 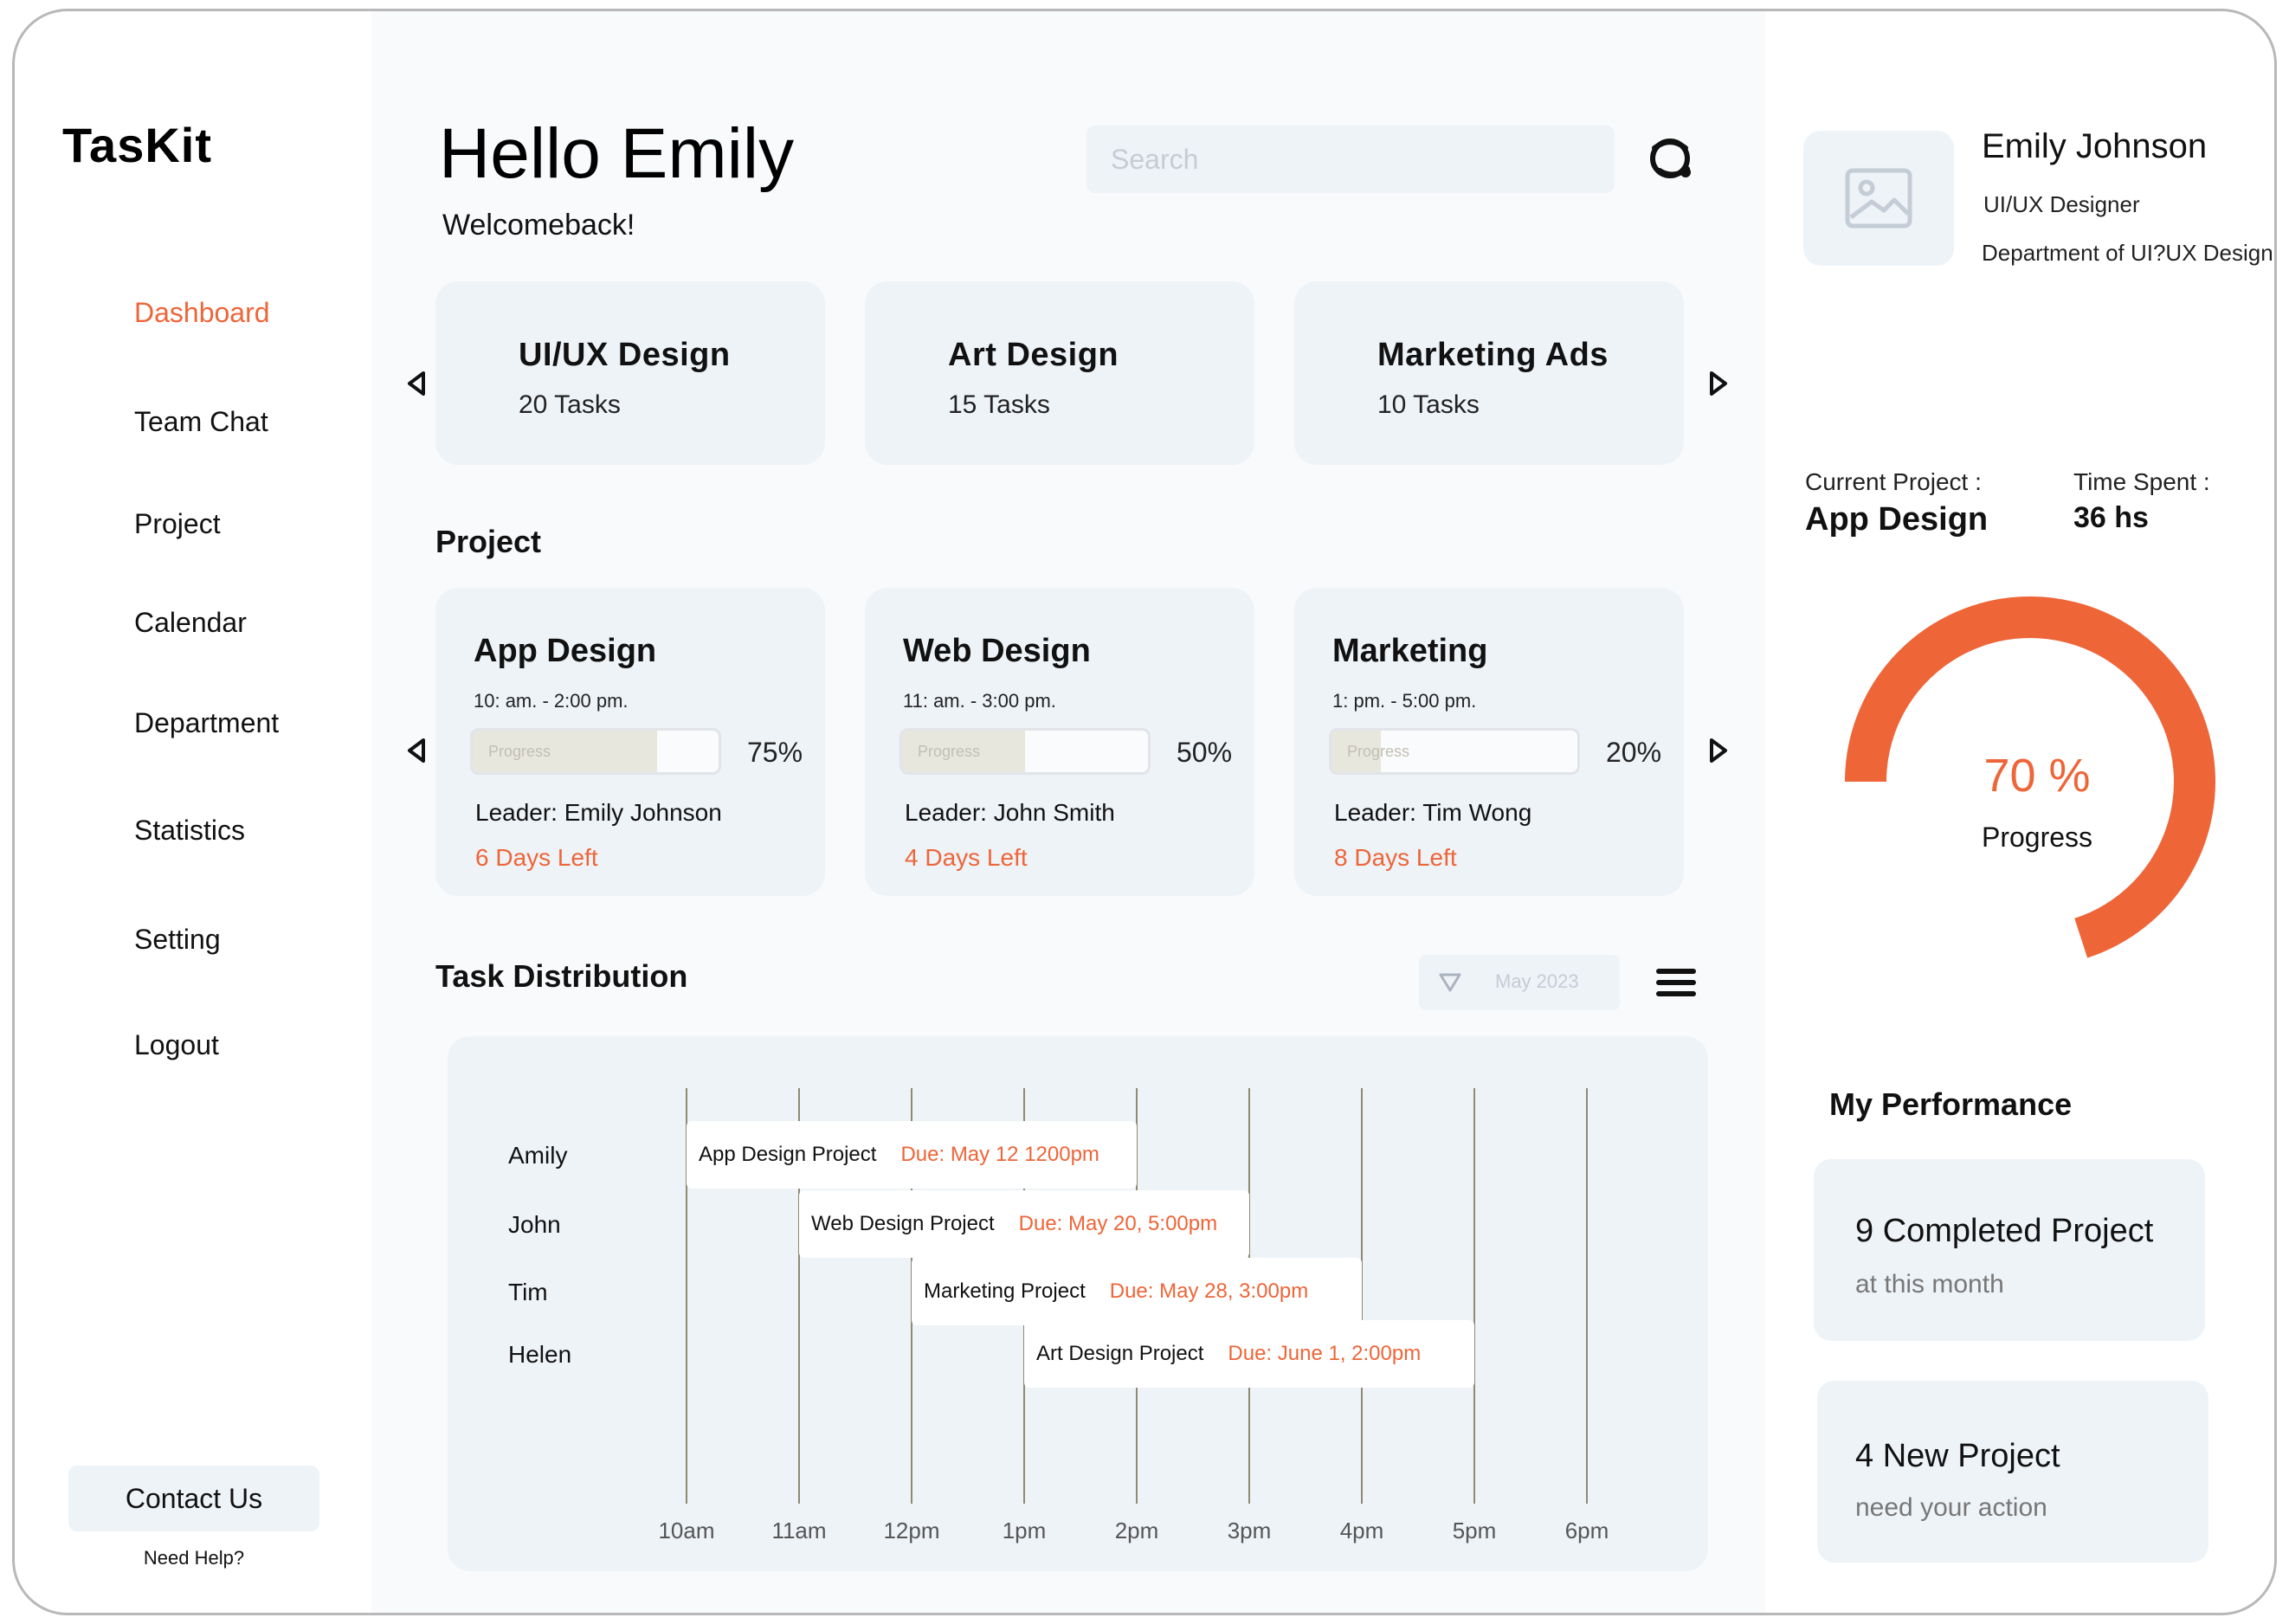 I want to click on filter-funnel-icon, so click(x=1450, y=982).